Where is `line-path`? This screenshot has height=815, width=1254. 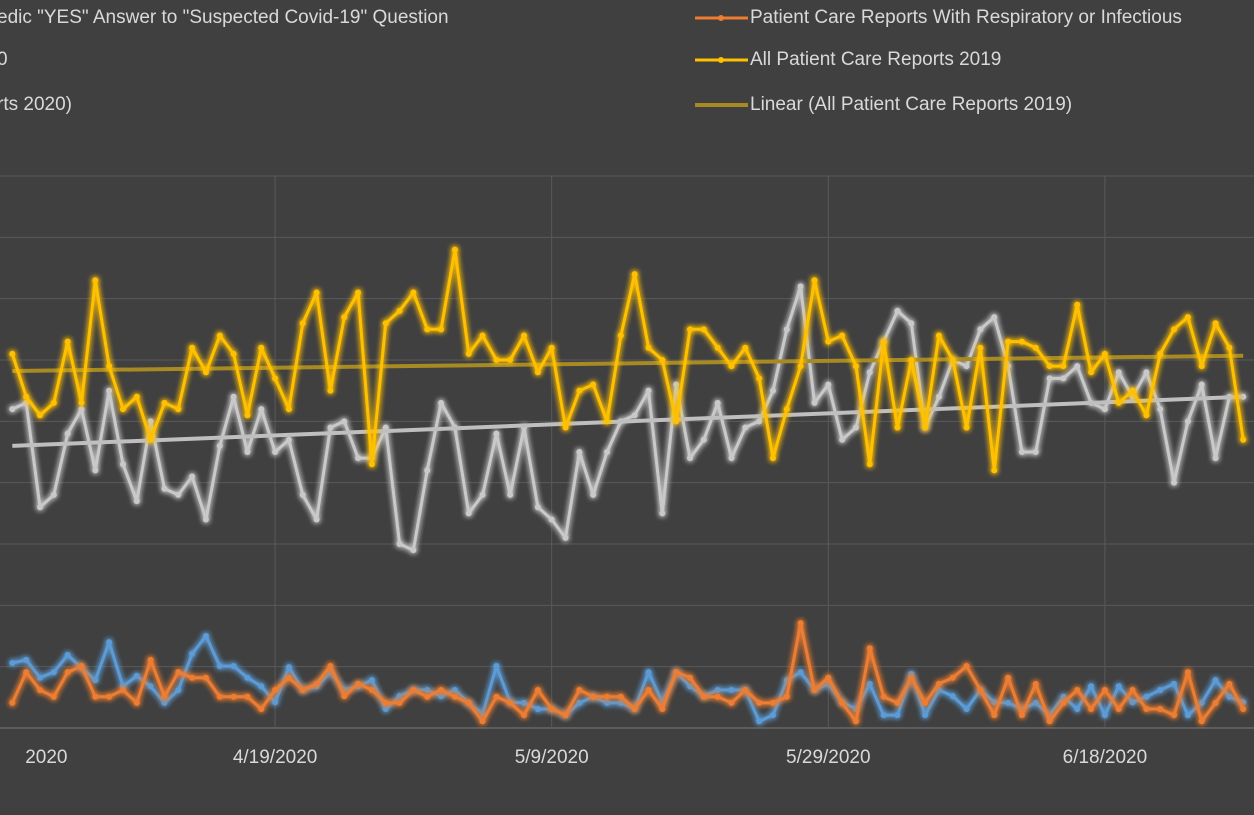
line-path is located at coordinates (627, 678).